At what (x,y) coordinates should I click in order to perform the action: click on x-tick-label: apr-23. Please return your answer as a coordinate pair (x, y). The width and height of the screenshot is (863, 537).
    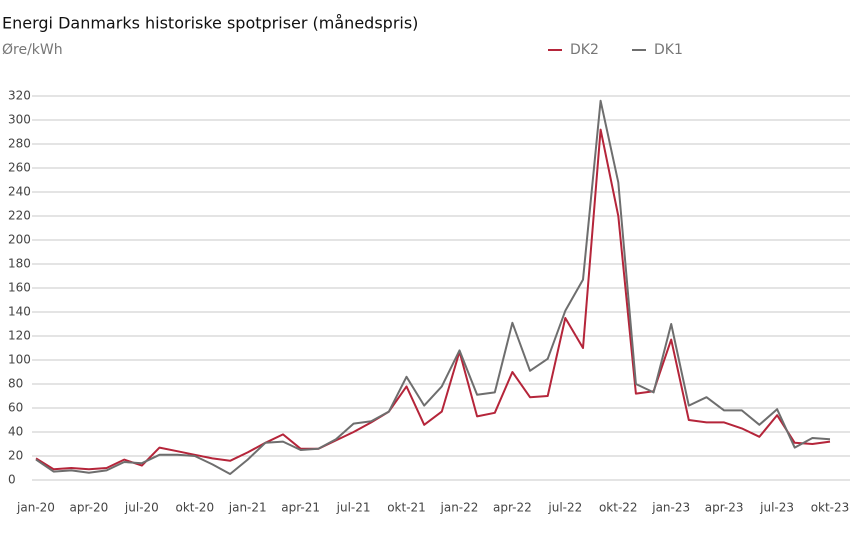
    Looking at the image, I should click on (724, 508).